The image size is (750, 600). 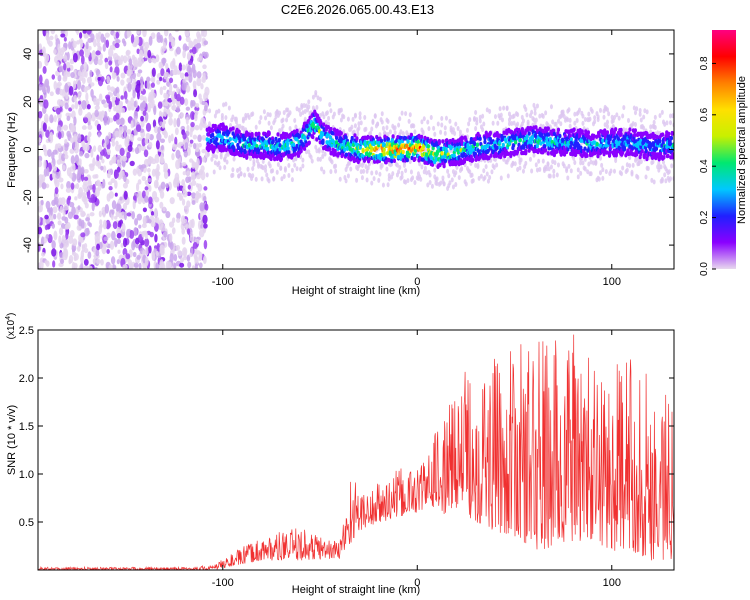 I want to click on snr-y-tick-label: 0.5, so click(x=26, y=523).